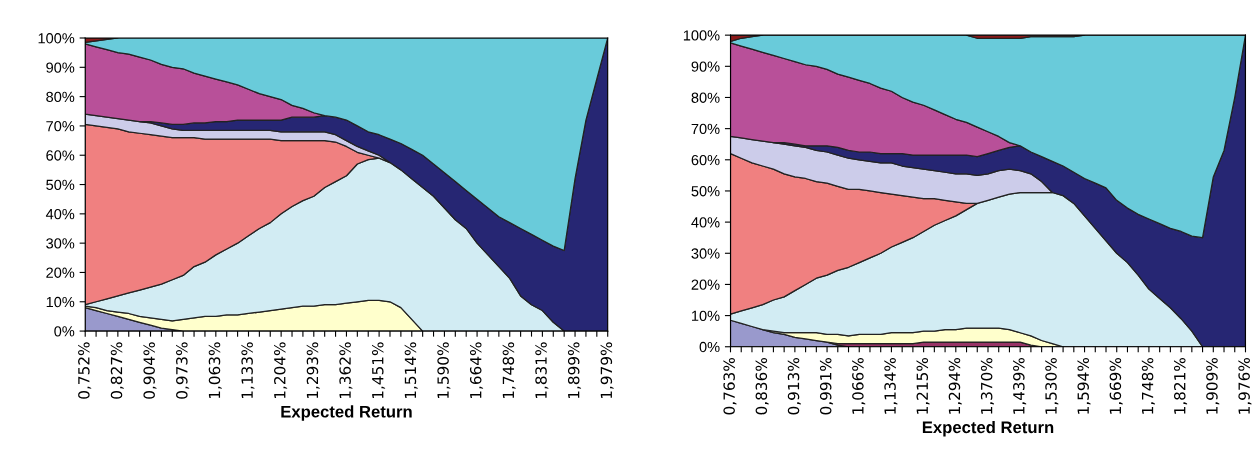 The width and height of the screenshot is (1253, 475). Describe the element at coordinates (476, 370) in the screenshot. I see `x-tick-label: 1,664%` at that location.